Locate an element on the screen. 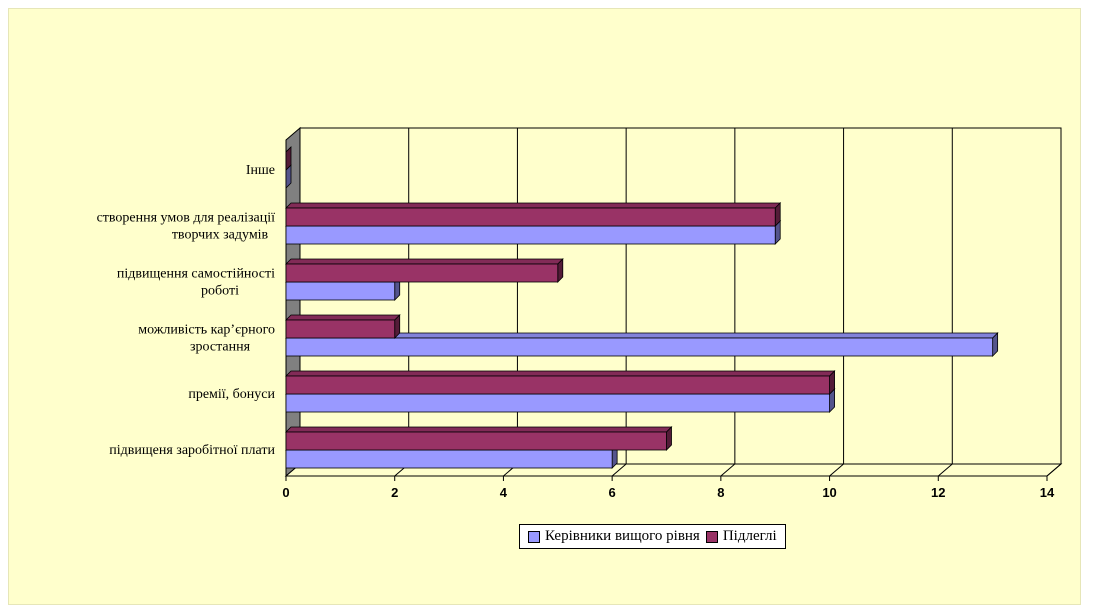 This screenshot has width=1093, height=614. category-label: підвищення самостійності роботі is located at coordinates (196, 283).